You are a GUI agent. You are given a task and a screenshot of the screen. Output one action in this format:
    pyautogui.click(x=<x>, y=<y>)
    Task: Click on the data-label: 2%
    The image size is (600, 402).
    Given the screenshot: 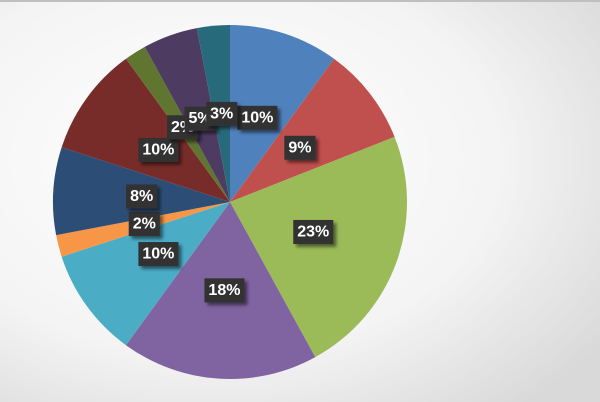 What is the action you would take?
    pyautogui.click(x=144, y=224)
    